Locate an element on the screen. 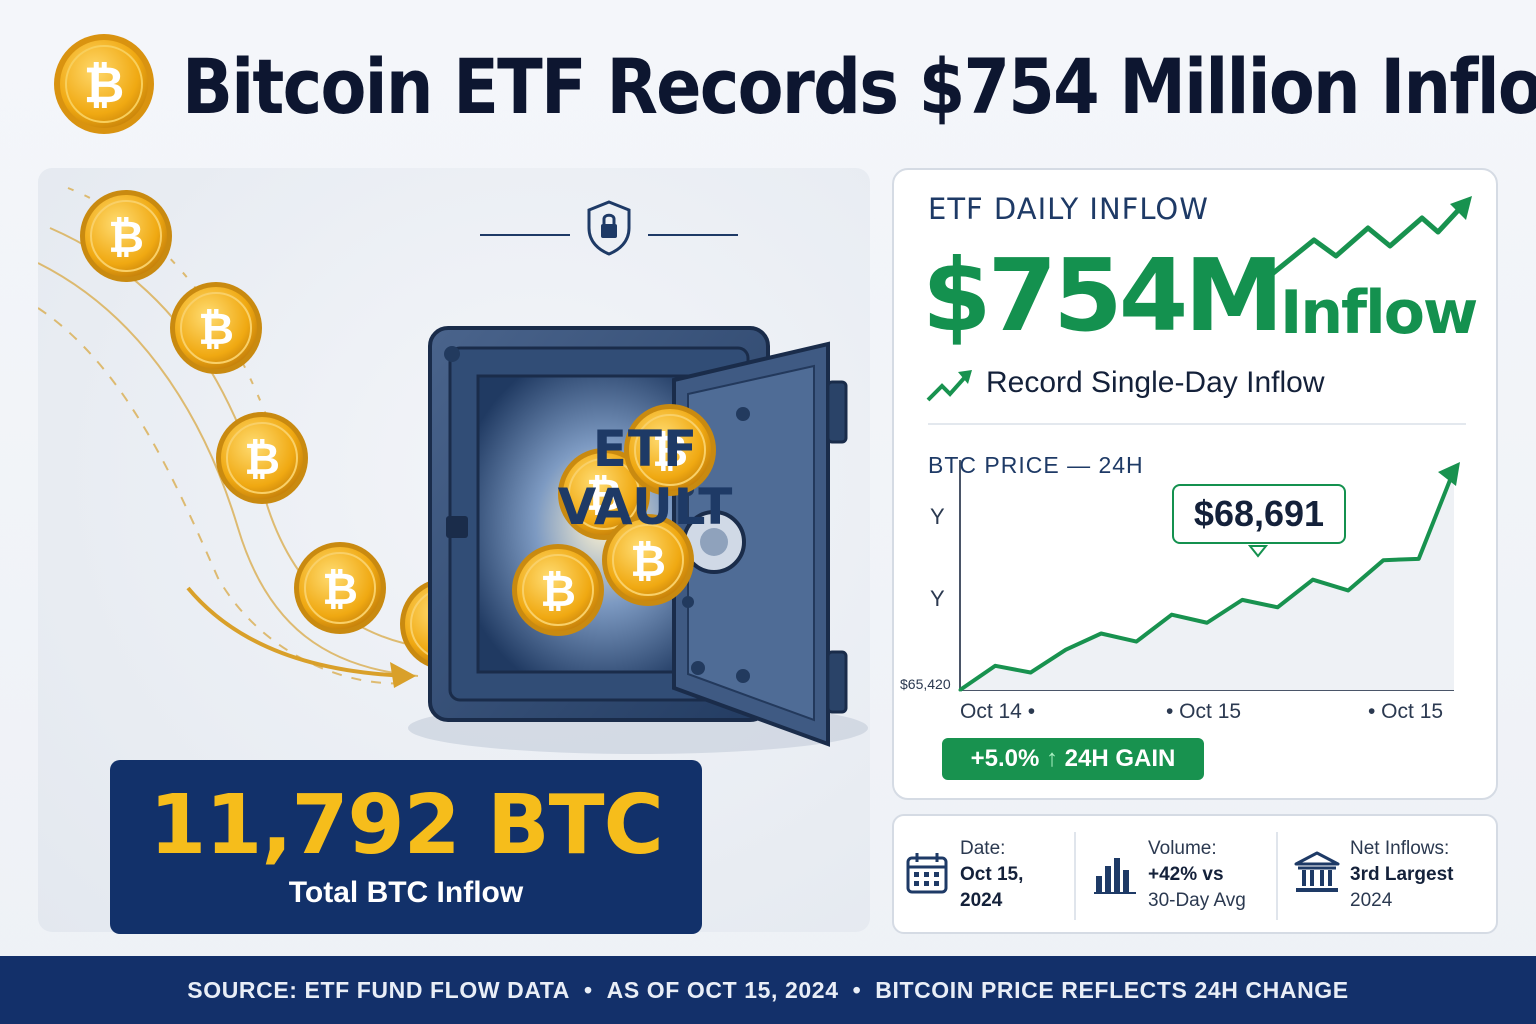 The width and height of the screenshot is (1536, 1024). total-btc-card: 11,792 BTC Total BTC Inflow is located at coordinates (406, 847).